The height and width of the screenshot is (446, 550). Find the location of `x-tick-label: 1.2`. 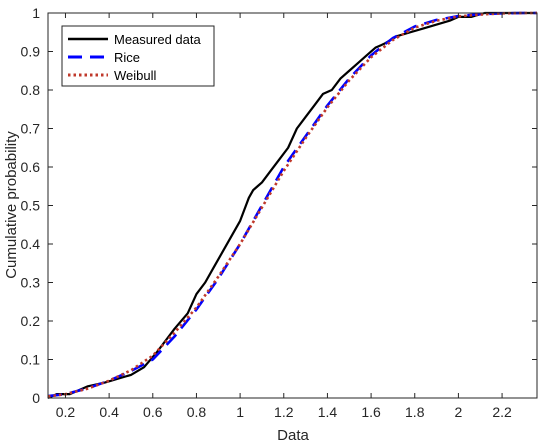

x-tick-label: 1.2 is located at coordinates (284, 412).